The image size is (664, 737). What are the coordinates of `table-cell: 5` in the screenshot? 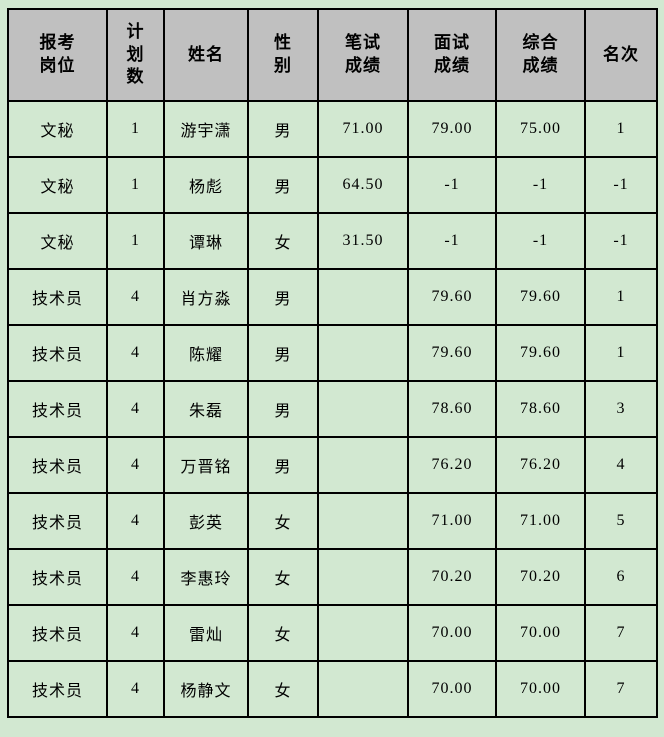 It's located at (621, 521).